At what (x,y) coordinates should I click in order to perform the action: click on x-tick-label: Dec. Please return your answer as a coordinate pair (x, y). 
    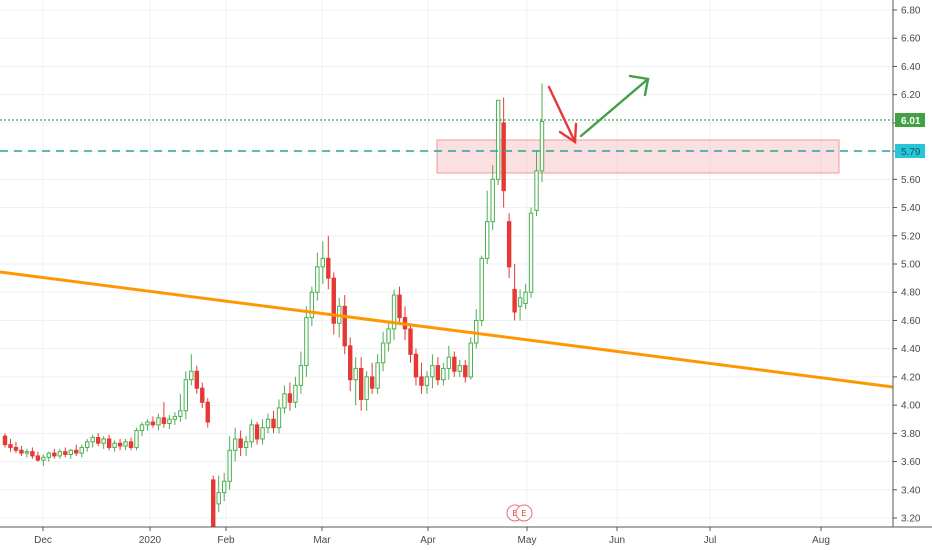
    Looking at the image, I should click on (43, 540).